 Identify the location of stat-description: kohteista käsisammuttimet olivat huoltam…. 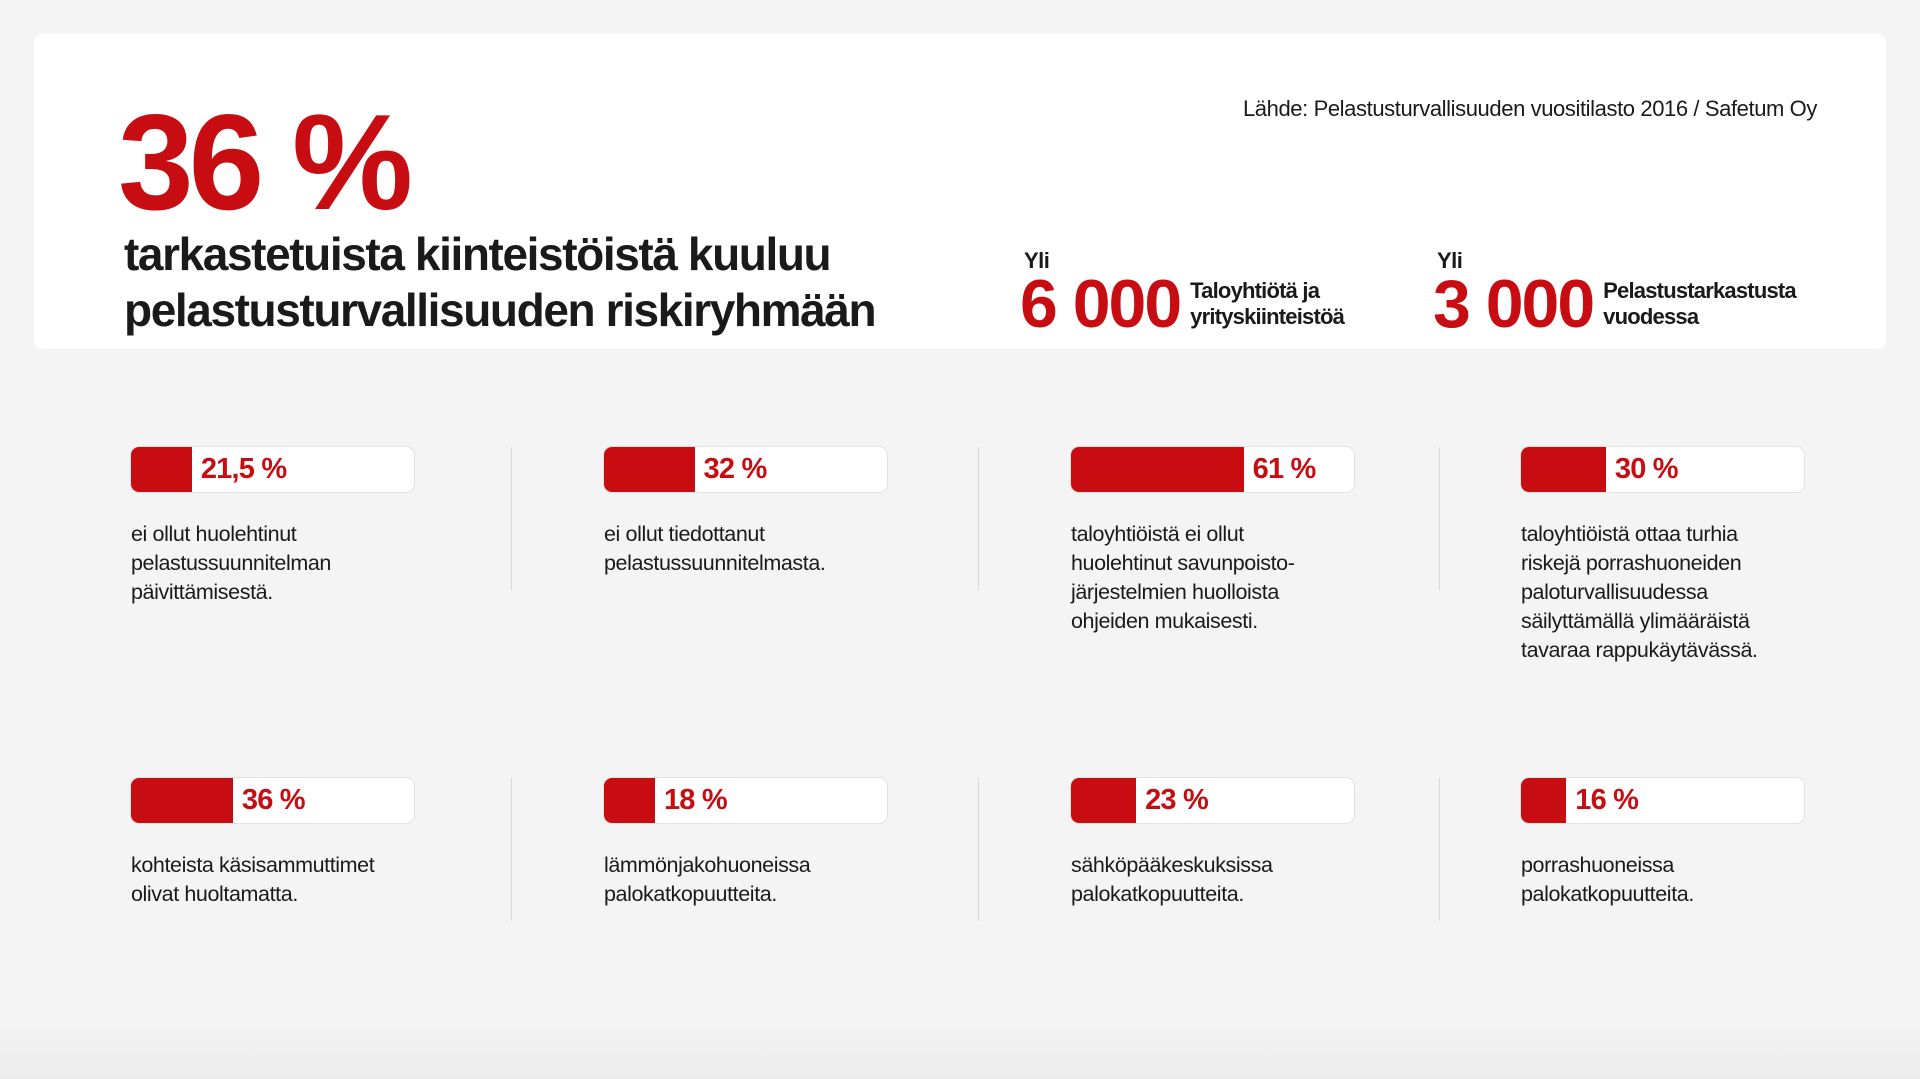
(253, 879).